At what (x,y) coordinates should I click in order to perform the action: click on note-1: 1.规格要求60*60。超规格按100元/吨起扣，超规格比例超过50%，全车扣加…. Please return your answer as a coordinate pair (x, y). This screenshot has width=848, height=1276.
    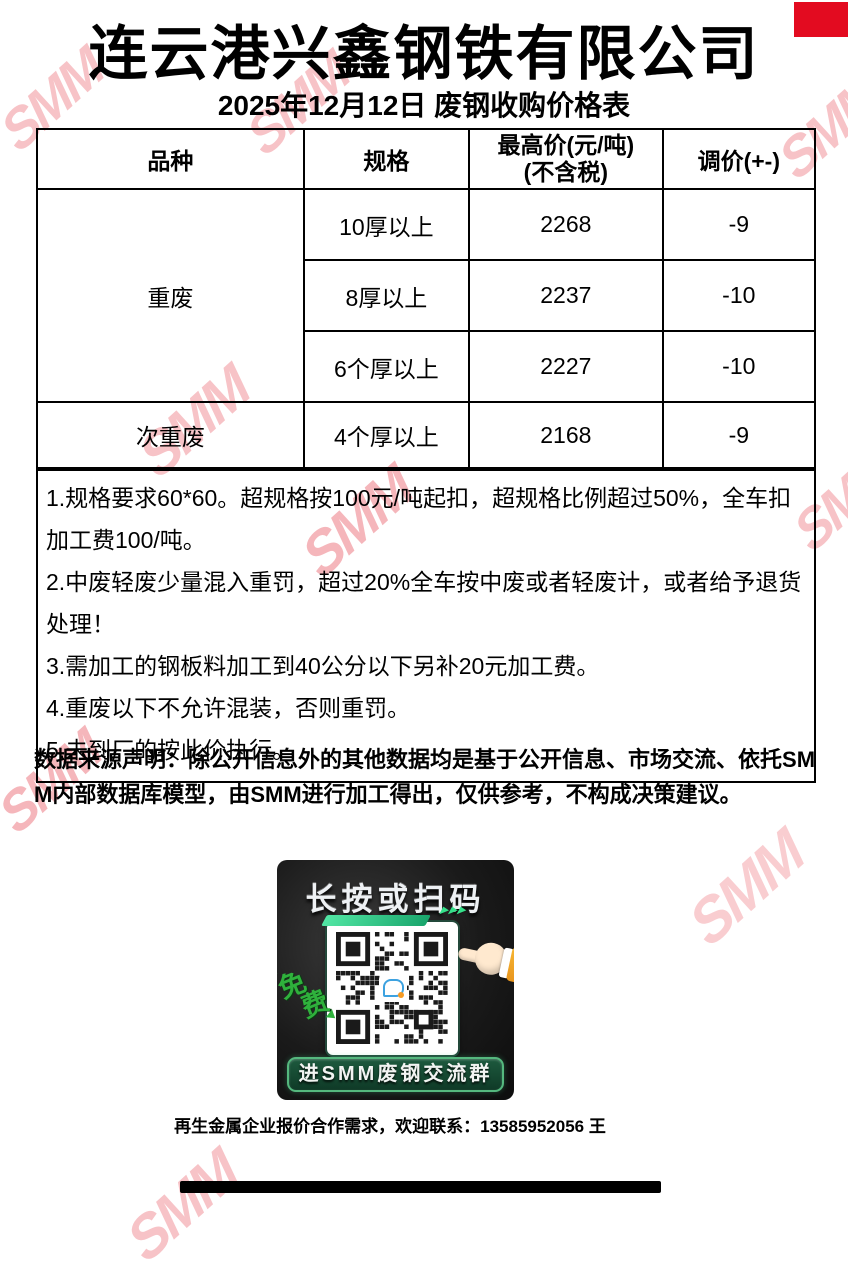
    Looking at the image, I should click on (419, 519).